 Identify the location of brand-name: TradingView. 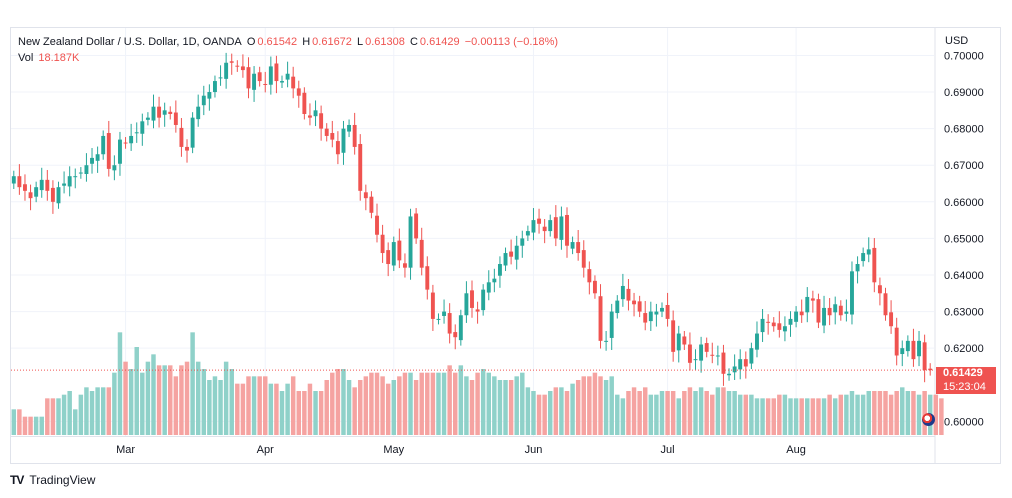
(62, 480).